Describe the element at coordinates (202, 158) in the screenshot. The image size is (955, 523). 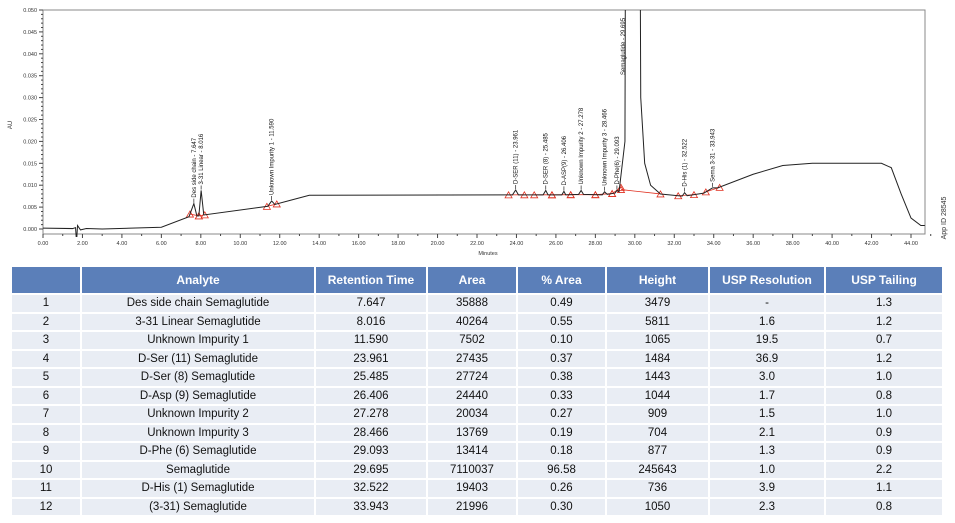
I see `peak-label: 3-31 Linear - 8.016` at that location.